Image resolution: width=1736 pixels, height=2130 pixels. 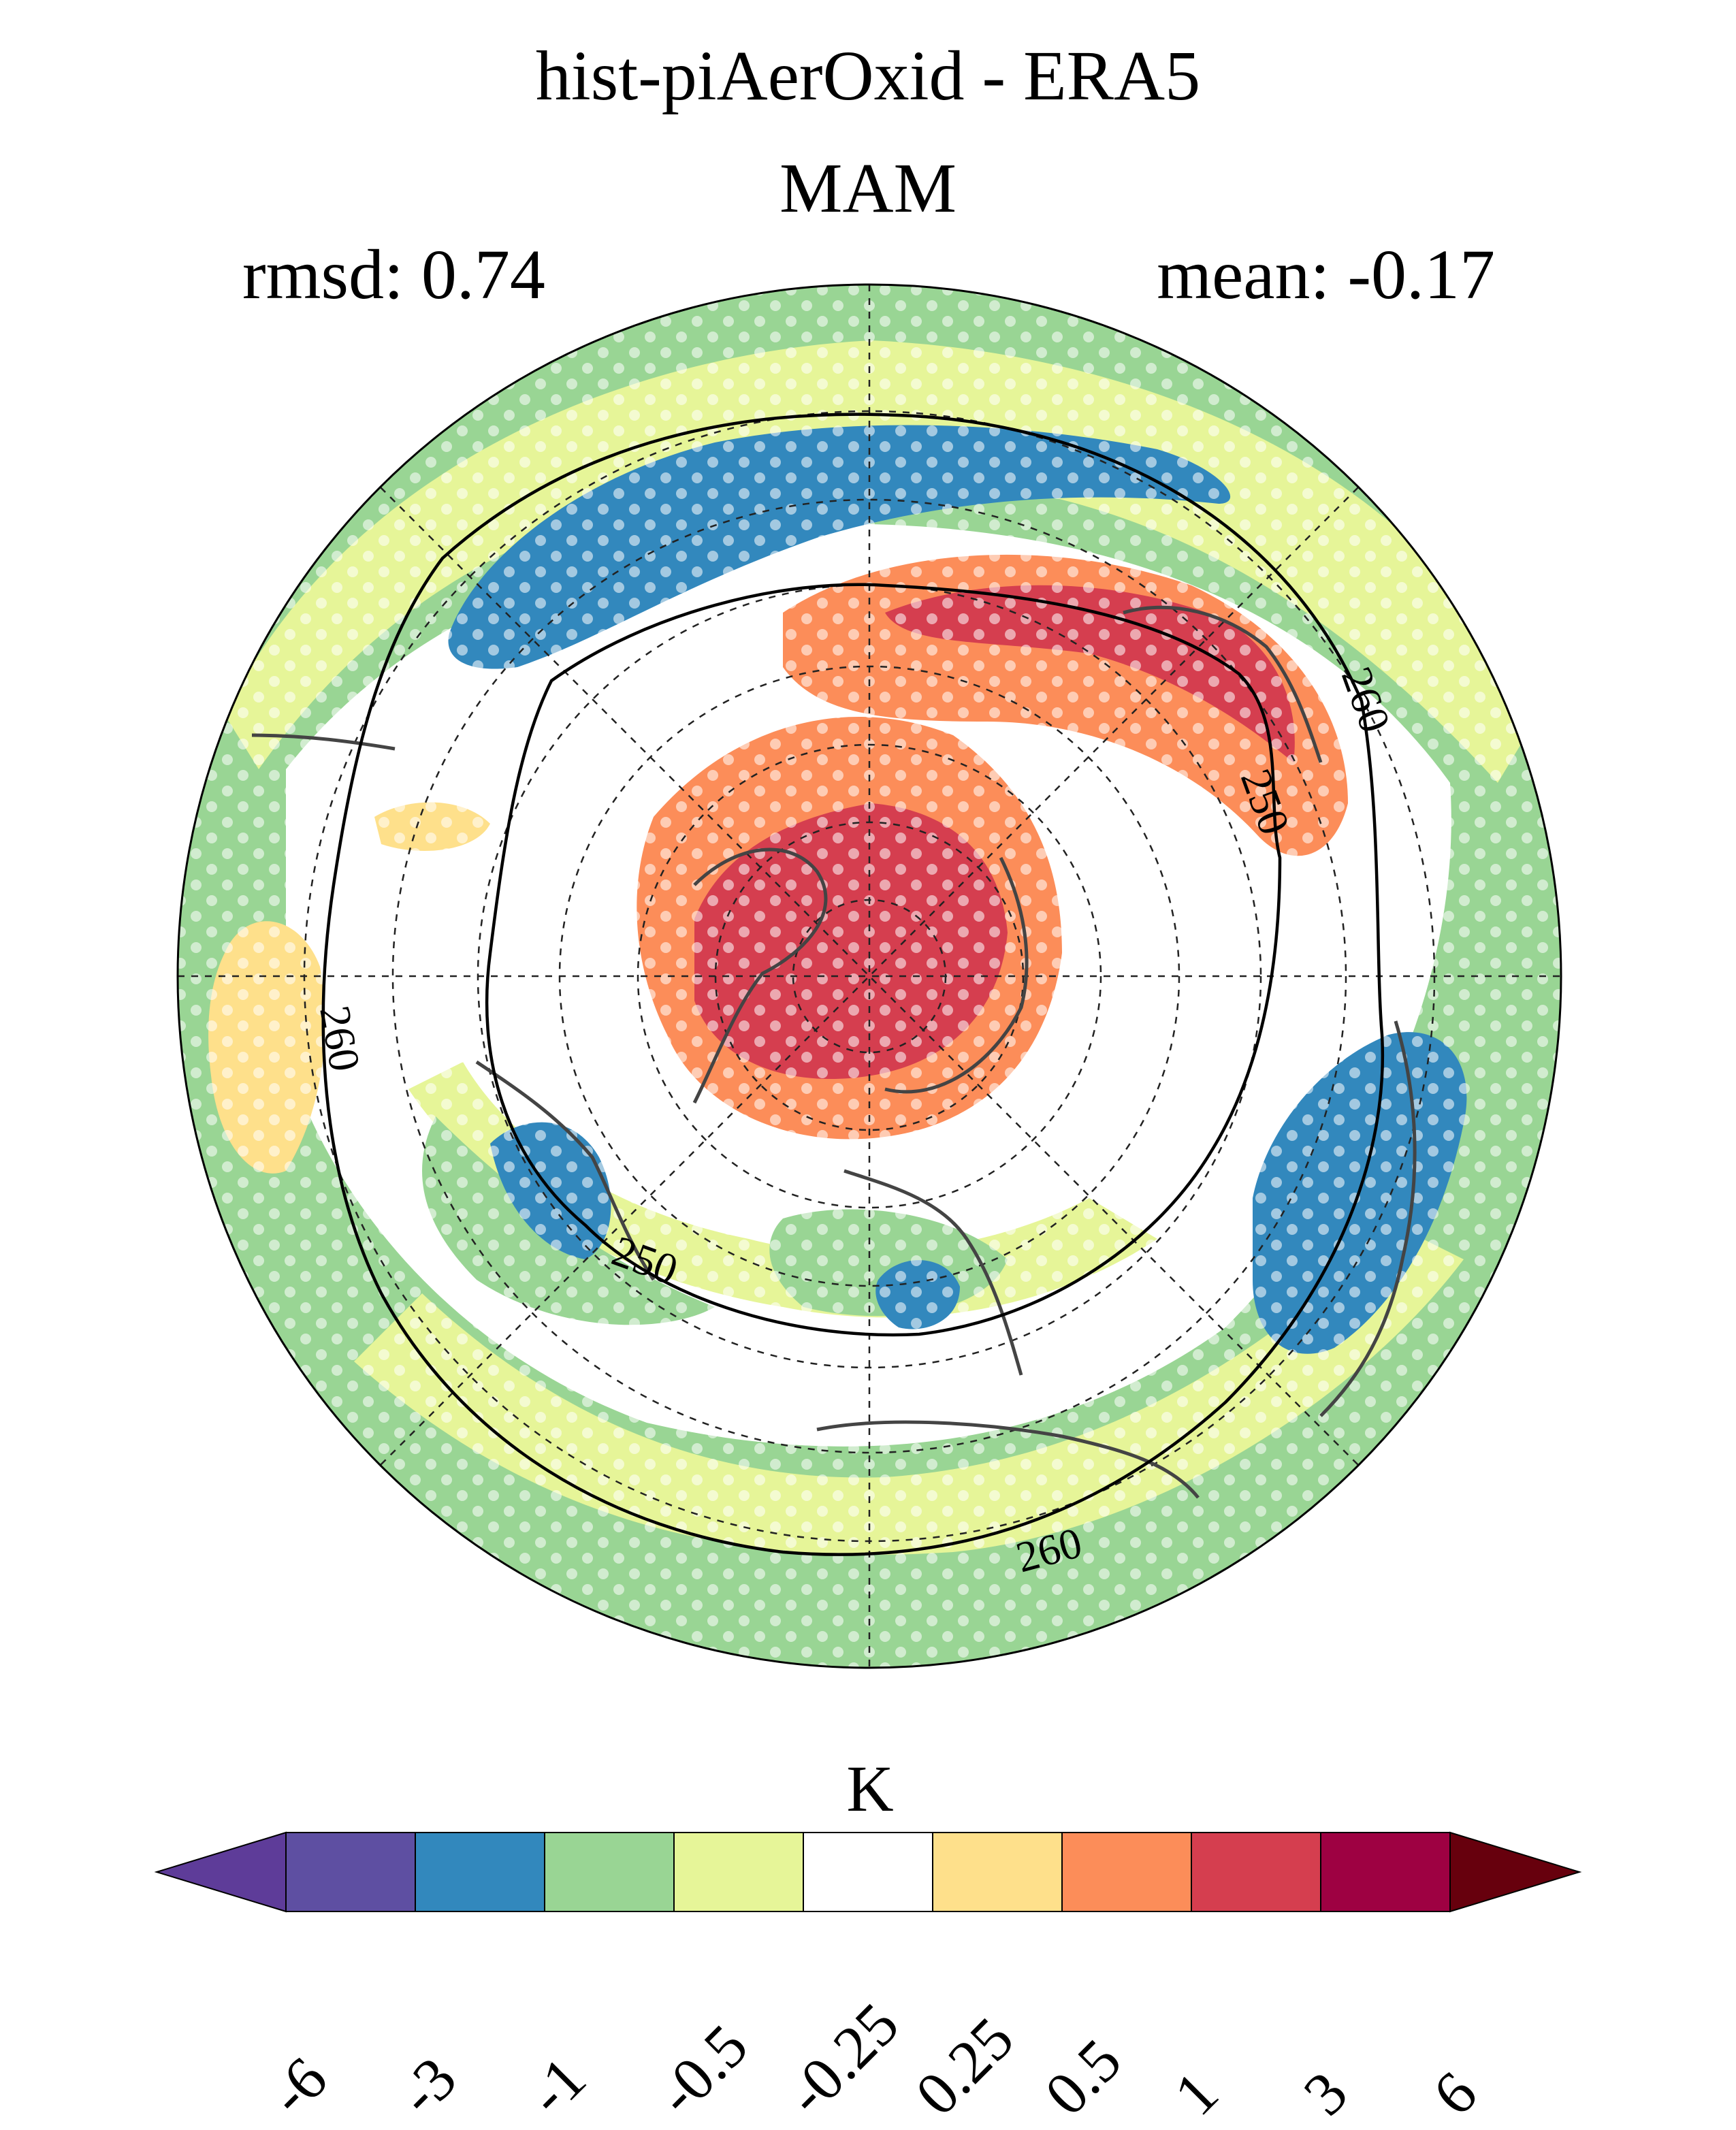 What do you see at coordinates (868, 188) in the screenshot?
I see `season-label: MAM` at bounding box center [868, 188].